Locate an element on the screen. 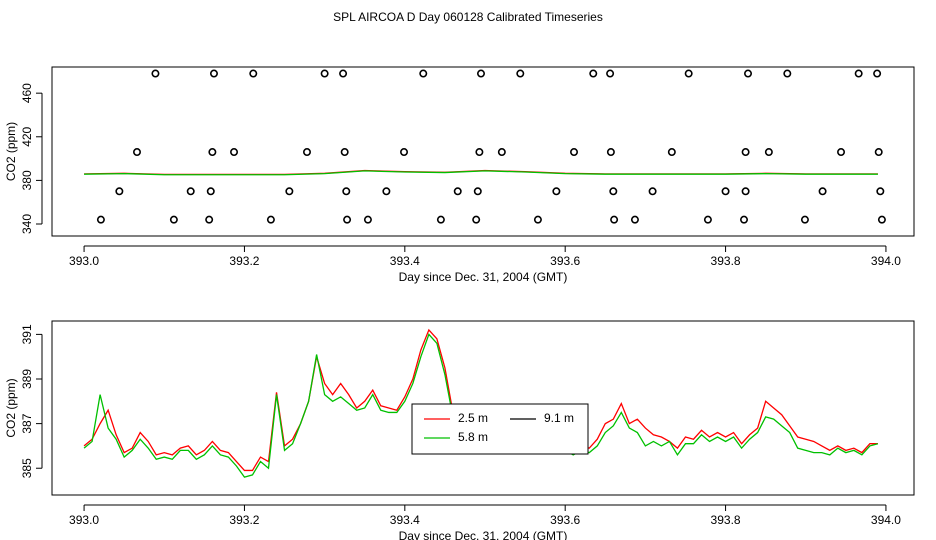 The width and height of the screenshot is (936, 540). y-tick-label: 460 is located at coordinates (27, 93).